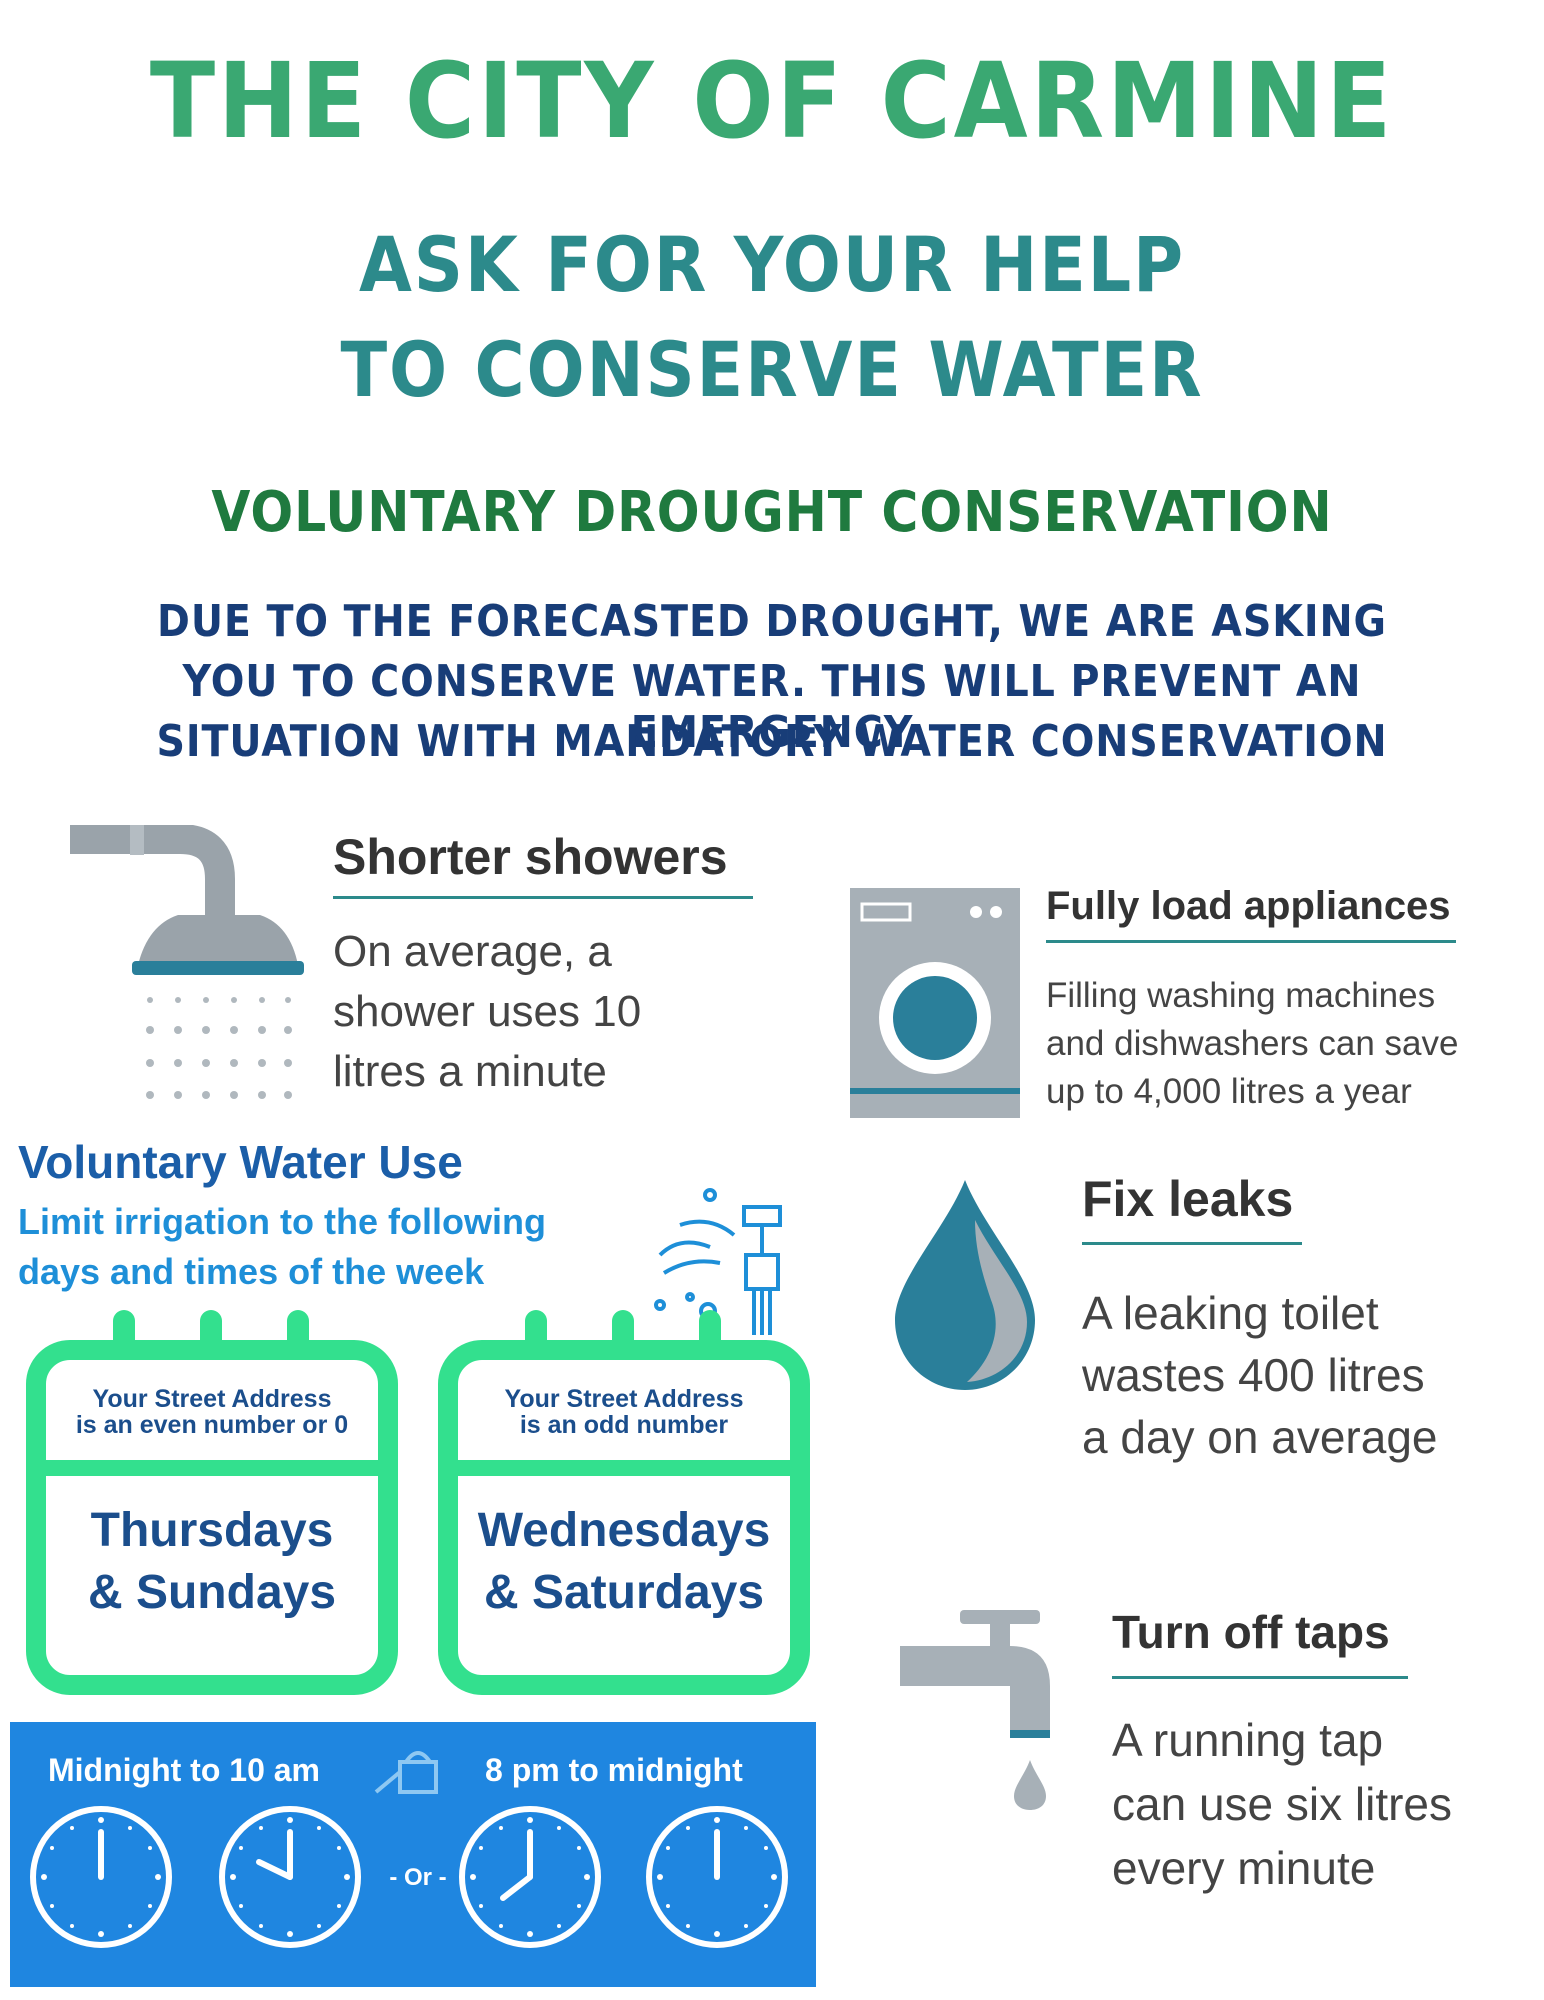 Image resolution: width=1544 pixels, height=2000 pixels. I want to click on clock-eight-pm-icon, so click(530, 1879).